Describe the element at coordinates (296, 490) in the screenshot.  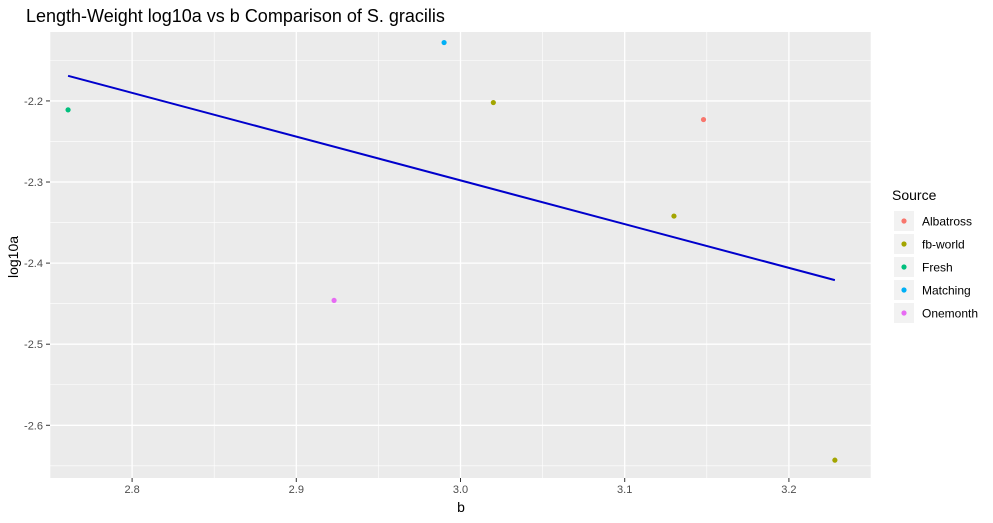
I see `x-tick-label: 2.9` at that location.